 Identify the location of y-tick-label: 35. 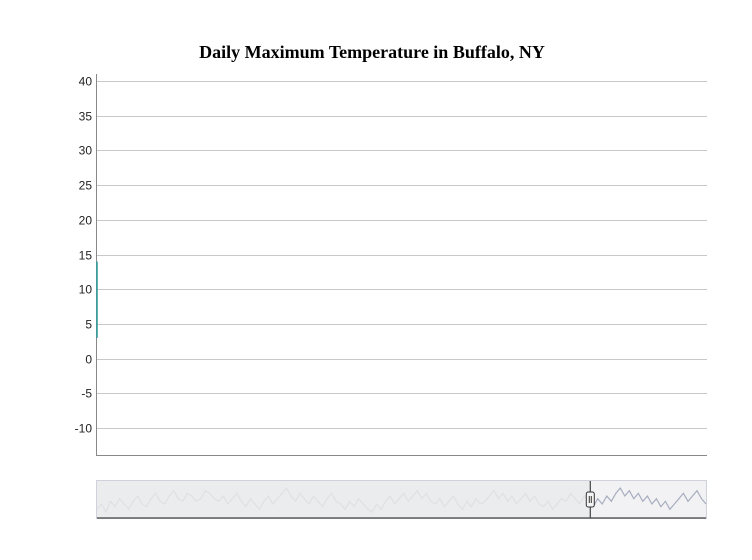
(86, 117).